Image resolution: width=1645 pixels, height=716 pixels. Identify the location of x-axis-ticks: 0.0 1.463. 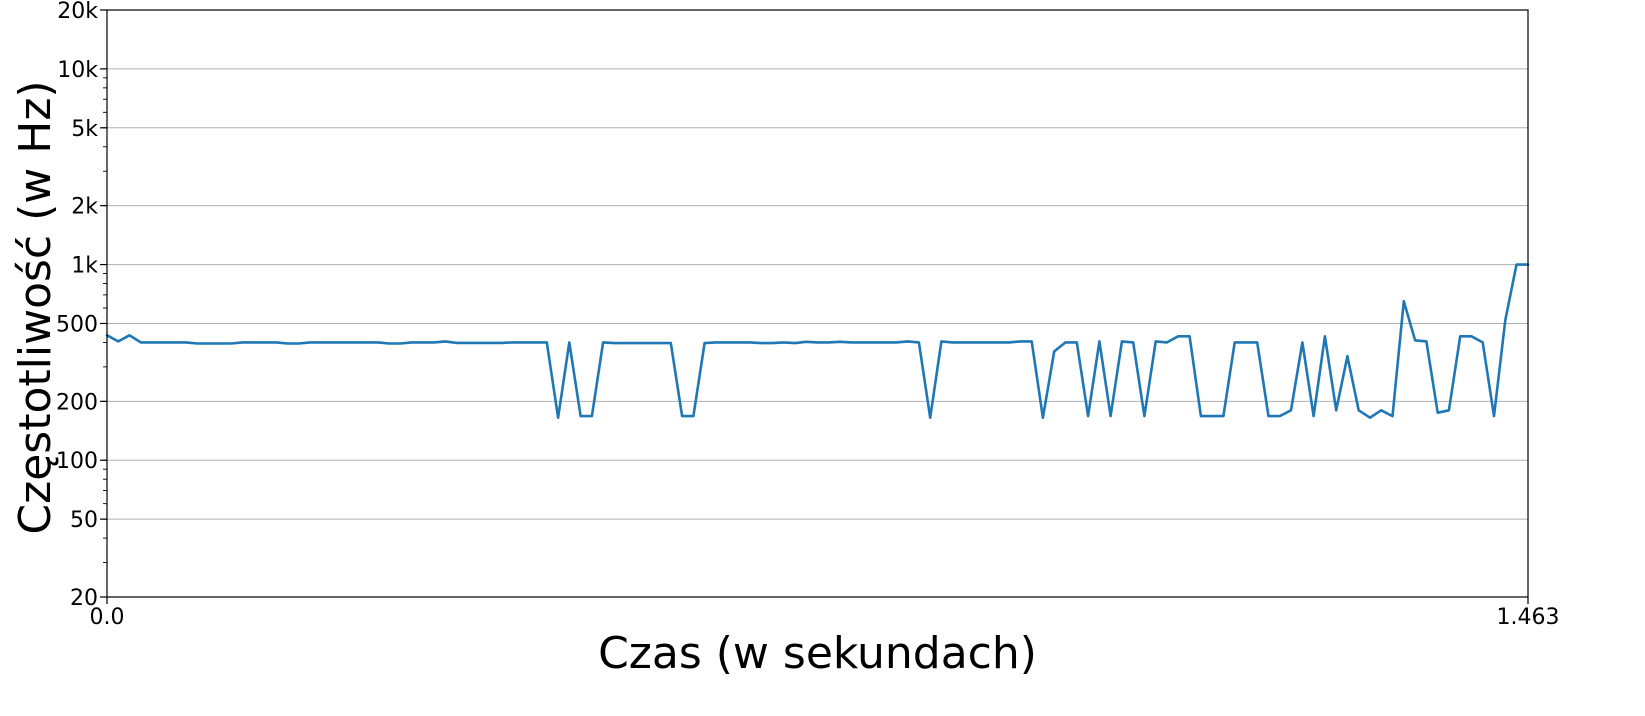
(824, 613).